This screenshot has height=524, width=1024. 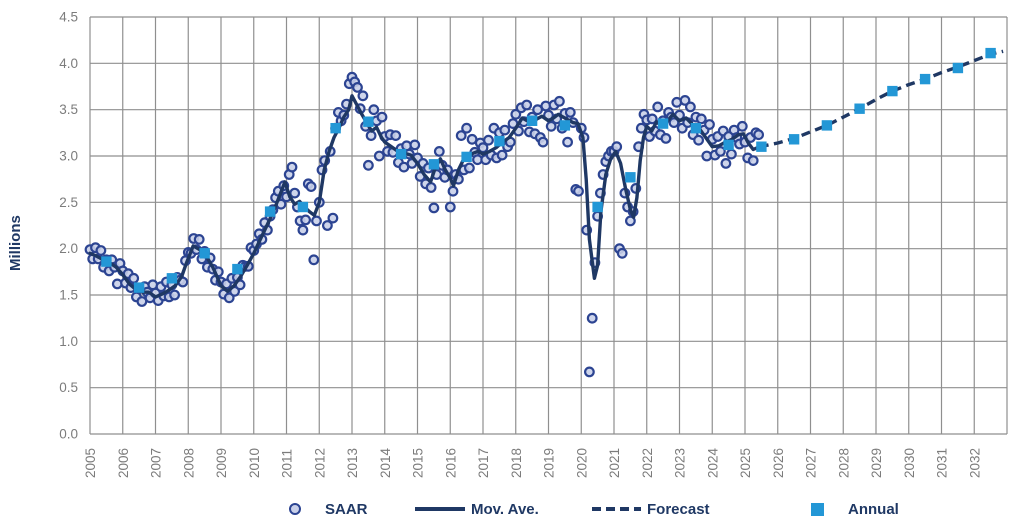 I want to click on x-tick-label: 2029, so click(x=876, y=463).